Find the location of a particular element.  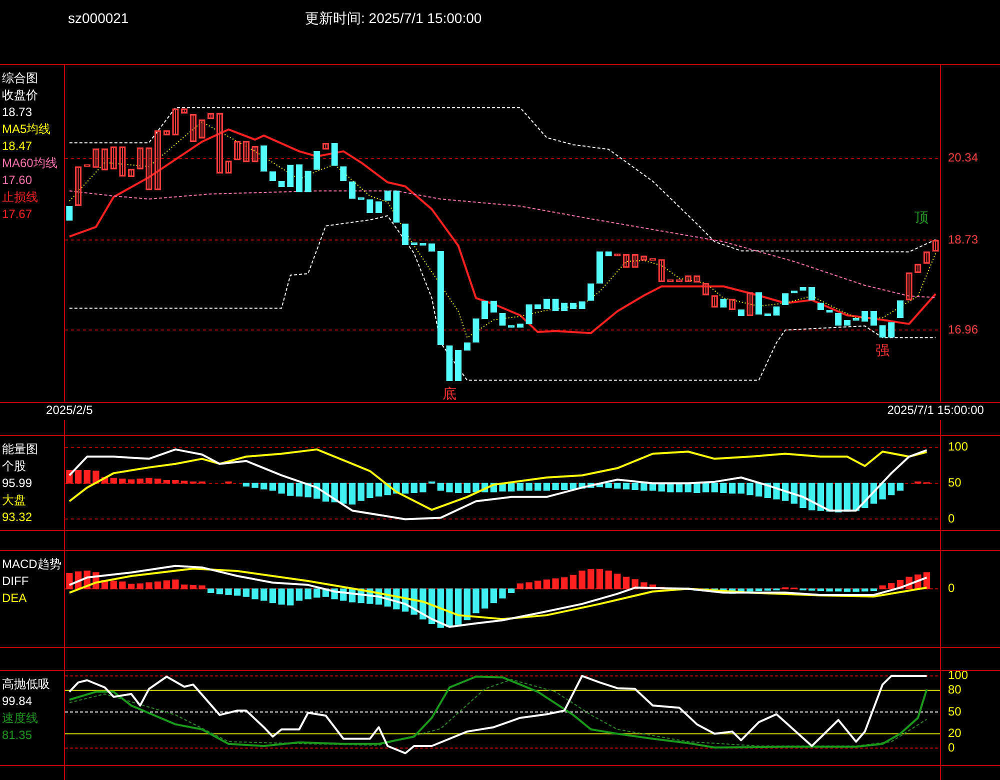

text: 个股 is located at coordinates (14, 466).